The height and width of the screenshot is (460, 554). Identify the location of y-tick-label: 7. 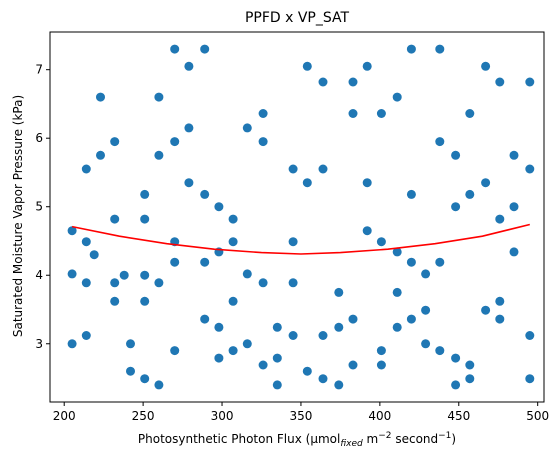
(39, 70).